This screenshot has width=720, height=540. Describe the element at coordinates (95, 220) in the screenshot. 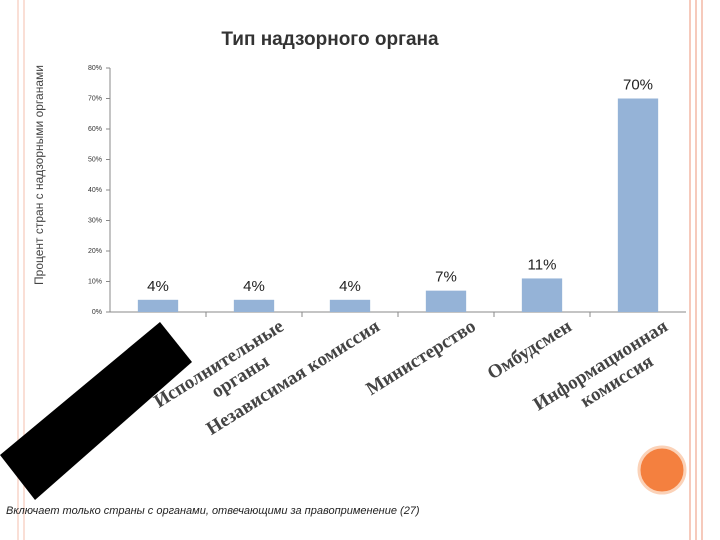

I see `y-tick-label: 30%` at that location.